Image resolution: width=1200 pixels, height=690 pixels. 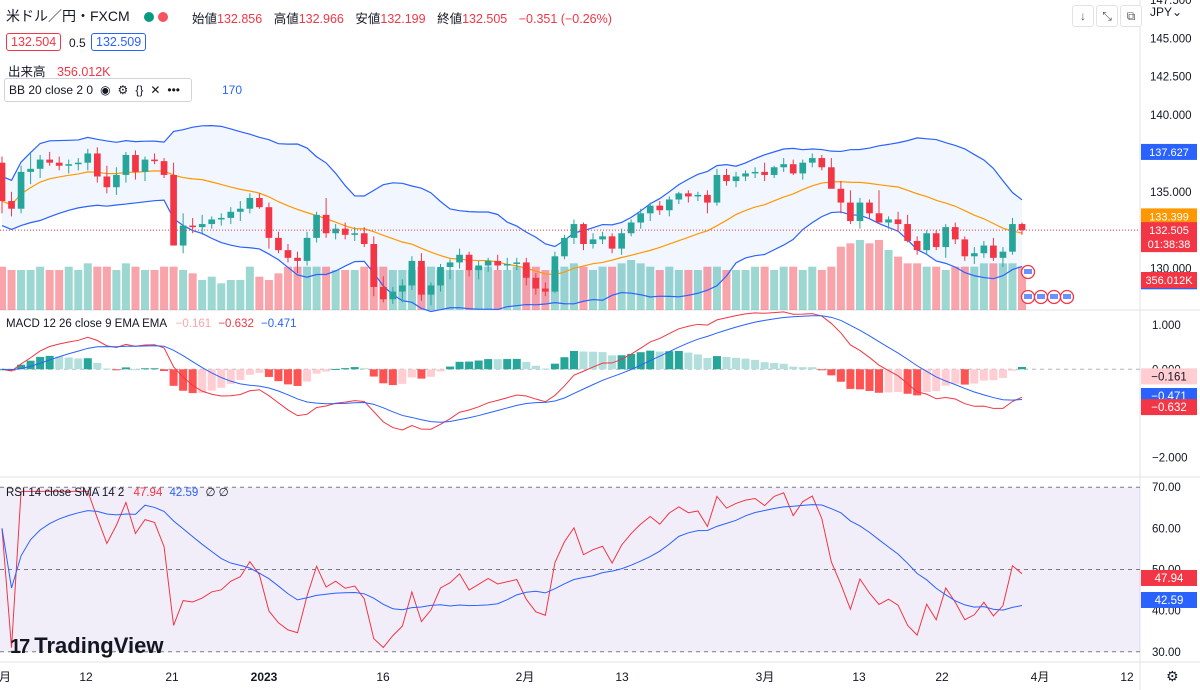 I want to click on sell-price-button: 132.504, so click(x=34, y=42).